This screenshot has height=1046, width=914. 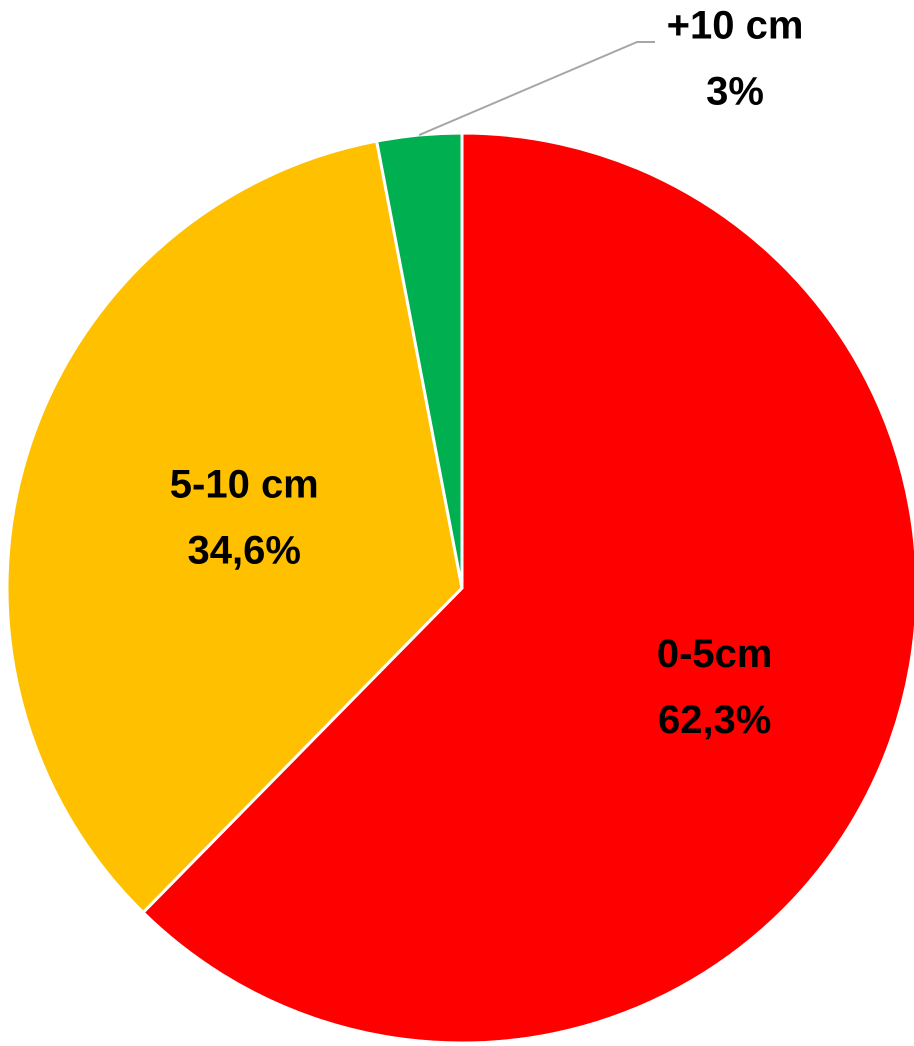 What do you see at coordinates (735, 92) in the screenshot?
I see `slice-value-label: 3%` at bounding box center [735, 92].